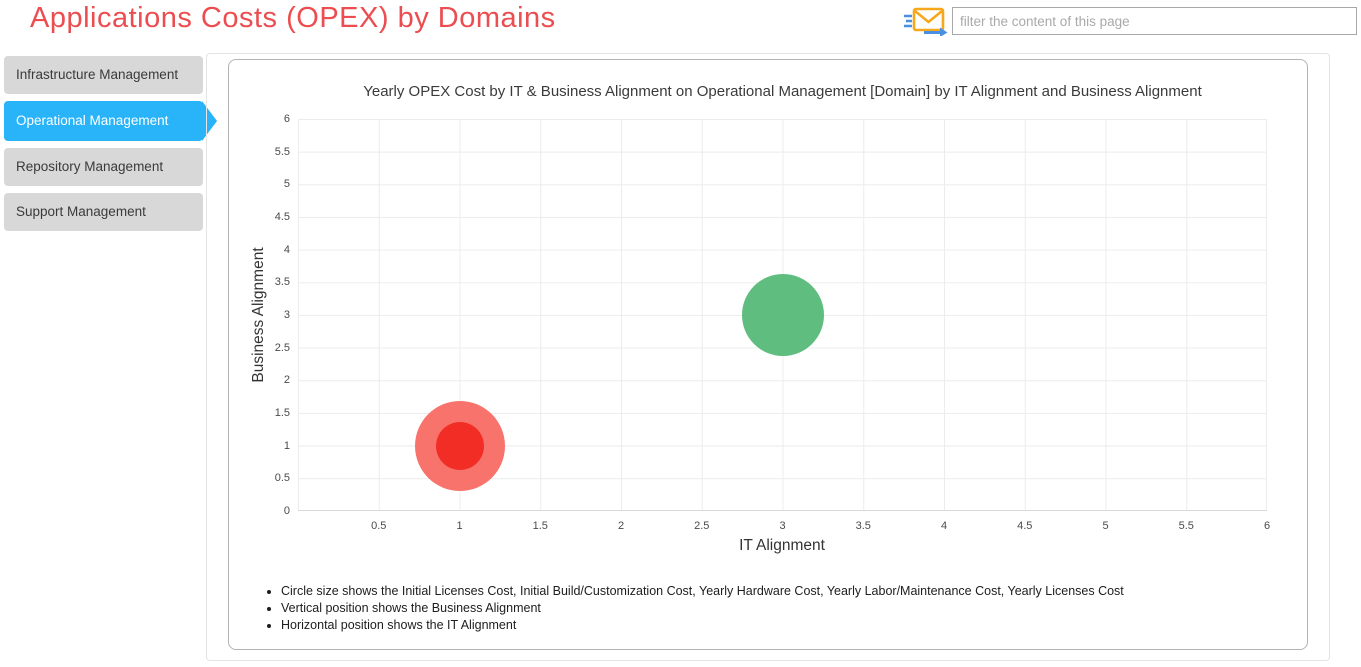 Image resolution: width=1361 pixels, height=667 pixels. Describe the element at coordinates (286, 445) in the screenshot. I see `y-tick-label: 1` at that location.